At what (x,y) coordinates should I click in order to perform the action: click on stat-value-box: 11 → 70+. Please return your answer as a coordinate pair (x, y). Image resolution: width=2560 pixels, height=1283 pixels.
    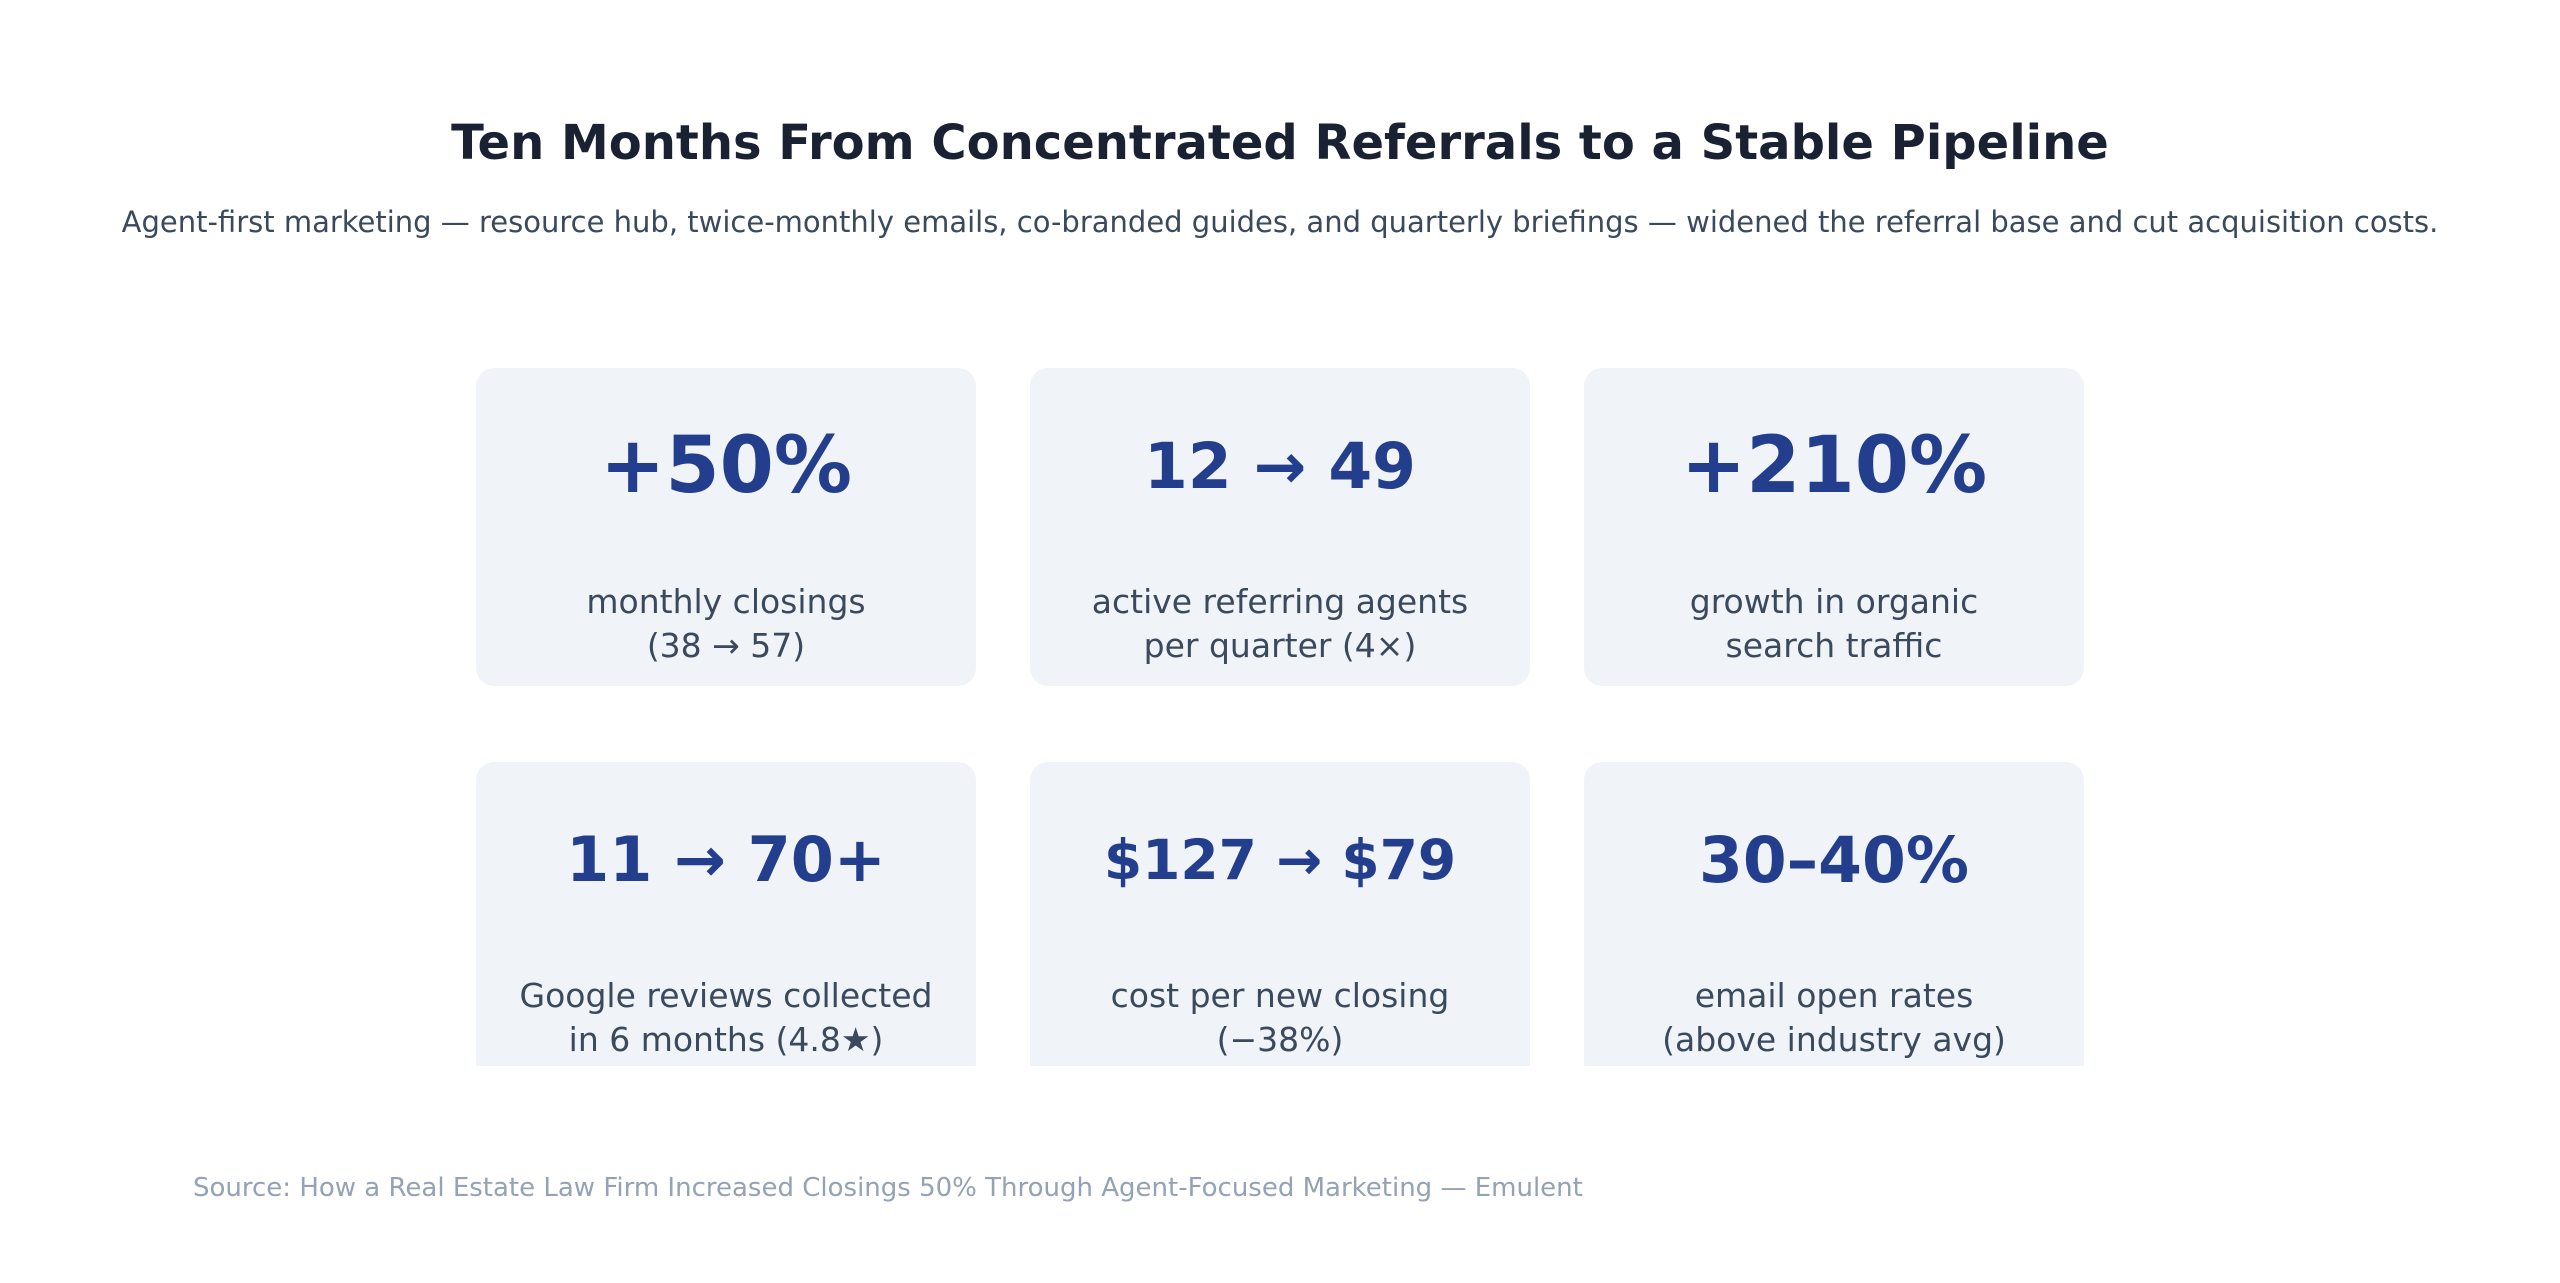
    Looking at the image, I should click on (726, 860).